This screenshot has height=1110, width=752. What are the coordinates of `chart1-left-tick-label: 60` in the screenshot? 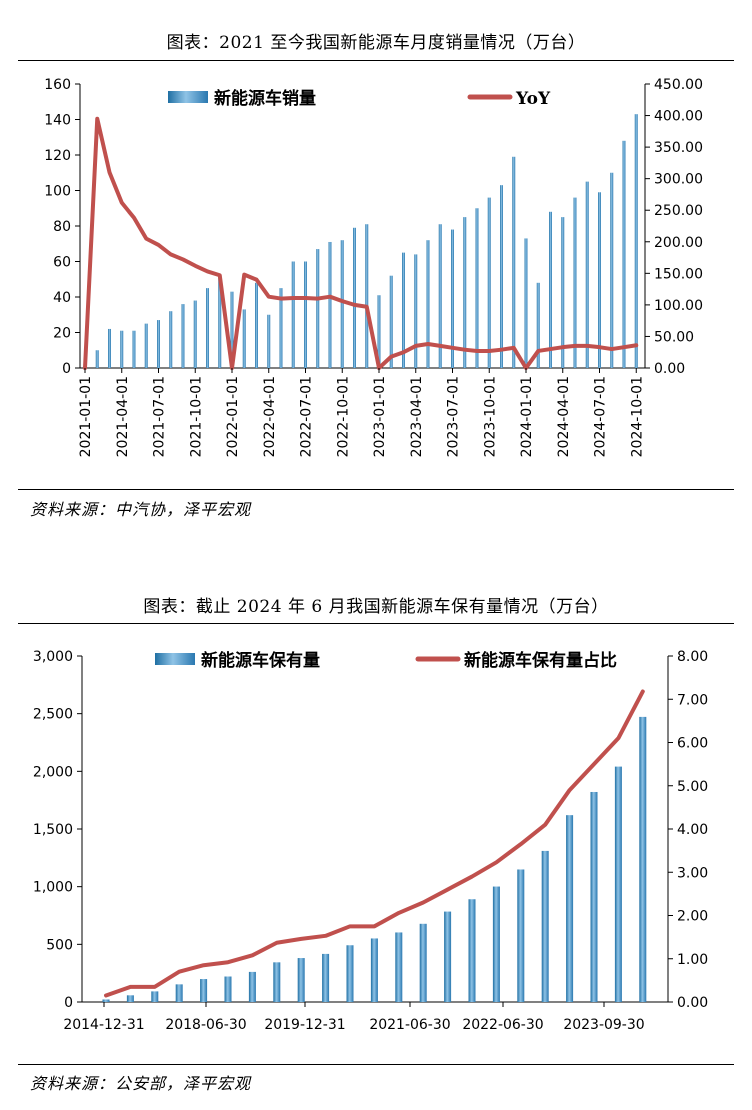 It's located at (62, 263).